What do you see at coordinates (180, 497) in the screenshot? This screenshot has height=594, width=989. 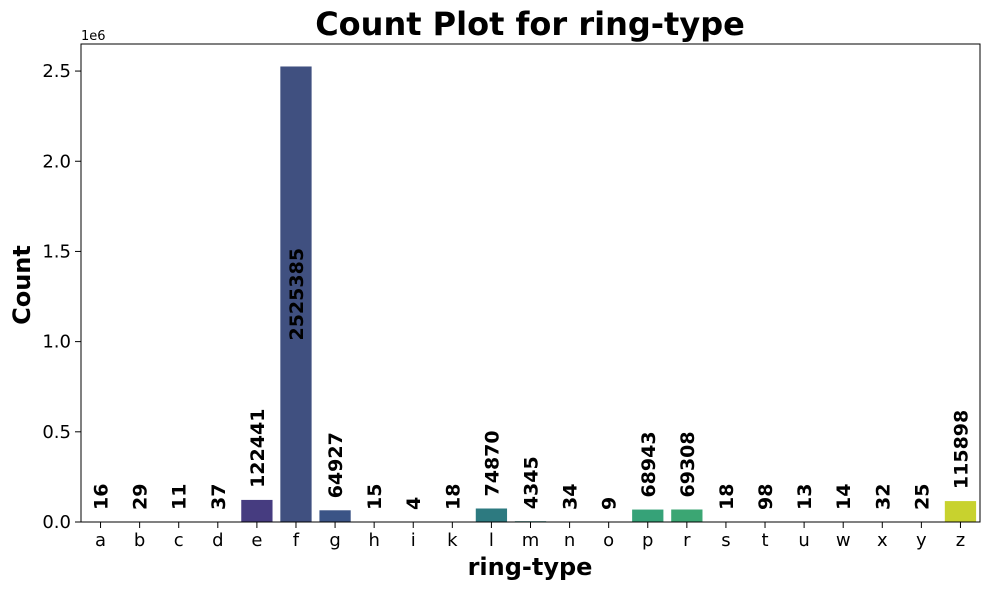 I see `data-label-c: 11` at bounding box center [180, 497].